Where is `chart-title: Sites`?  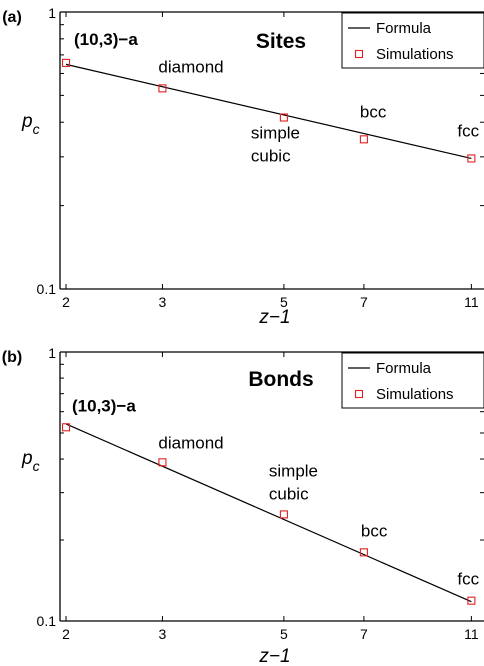 chart-title: Sites is located at coordinates (281, 41).